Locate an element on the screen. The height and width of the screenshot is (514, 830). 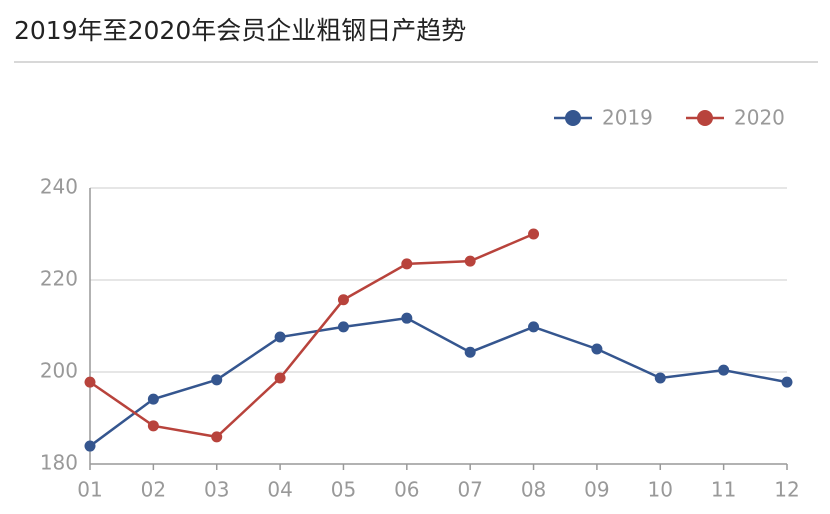
x-tick-label: 04 is located at coordinates (279, 490).